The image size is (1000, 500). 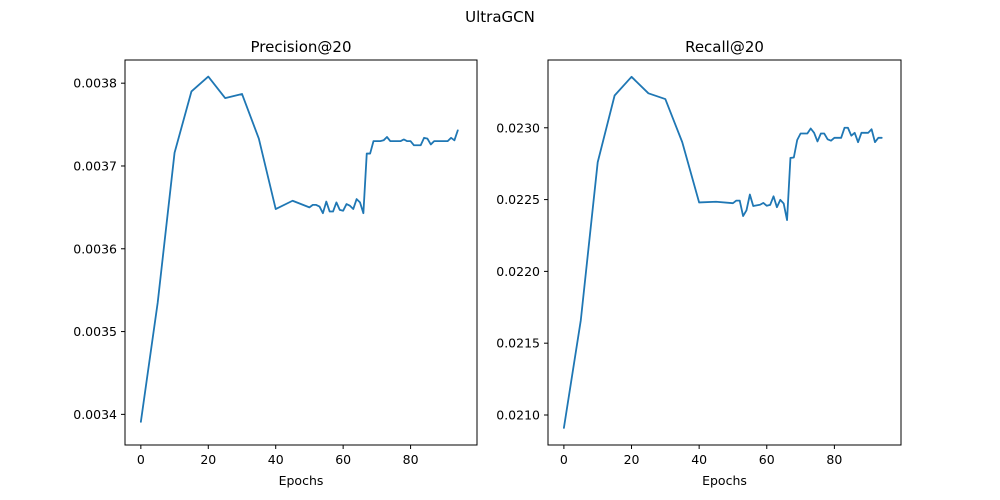 I want to click on y-tick-label: 0.0225, so click(x=518, y=199).